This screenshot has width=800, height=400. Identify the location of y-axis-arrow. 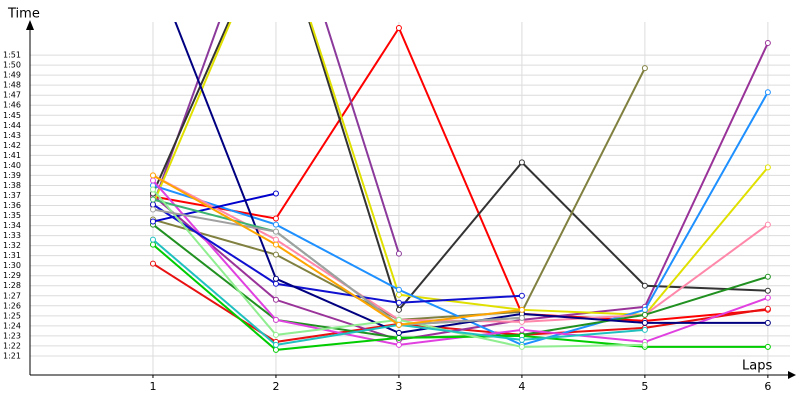
(30, 25).